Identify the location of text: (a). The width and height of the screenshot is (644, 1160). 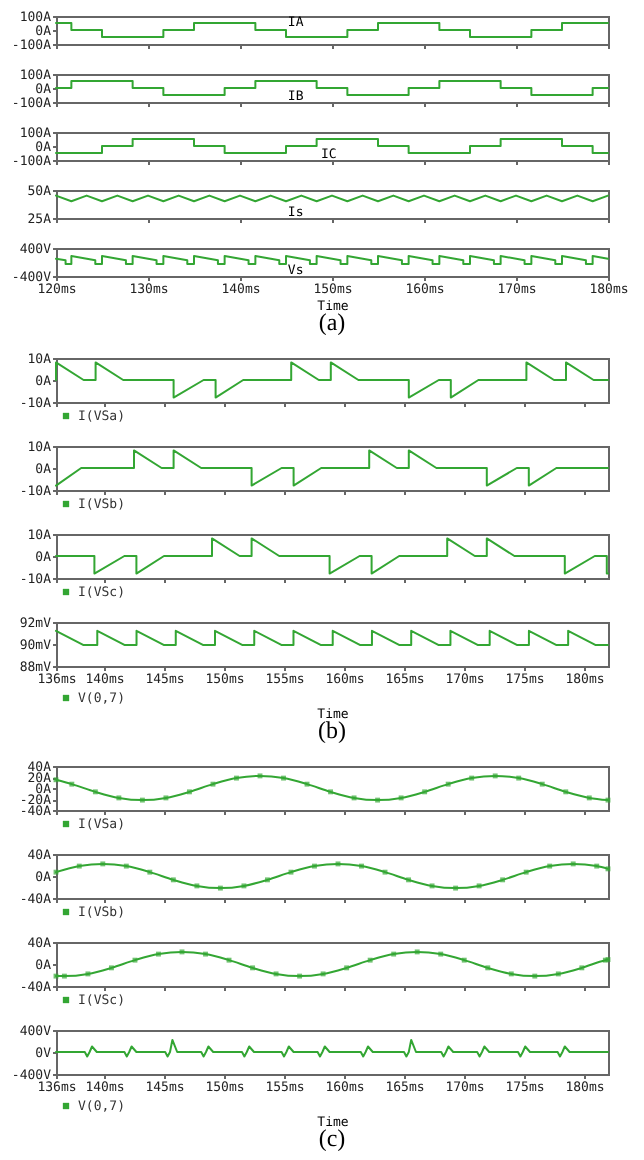
(332, 322).